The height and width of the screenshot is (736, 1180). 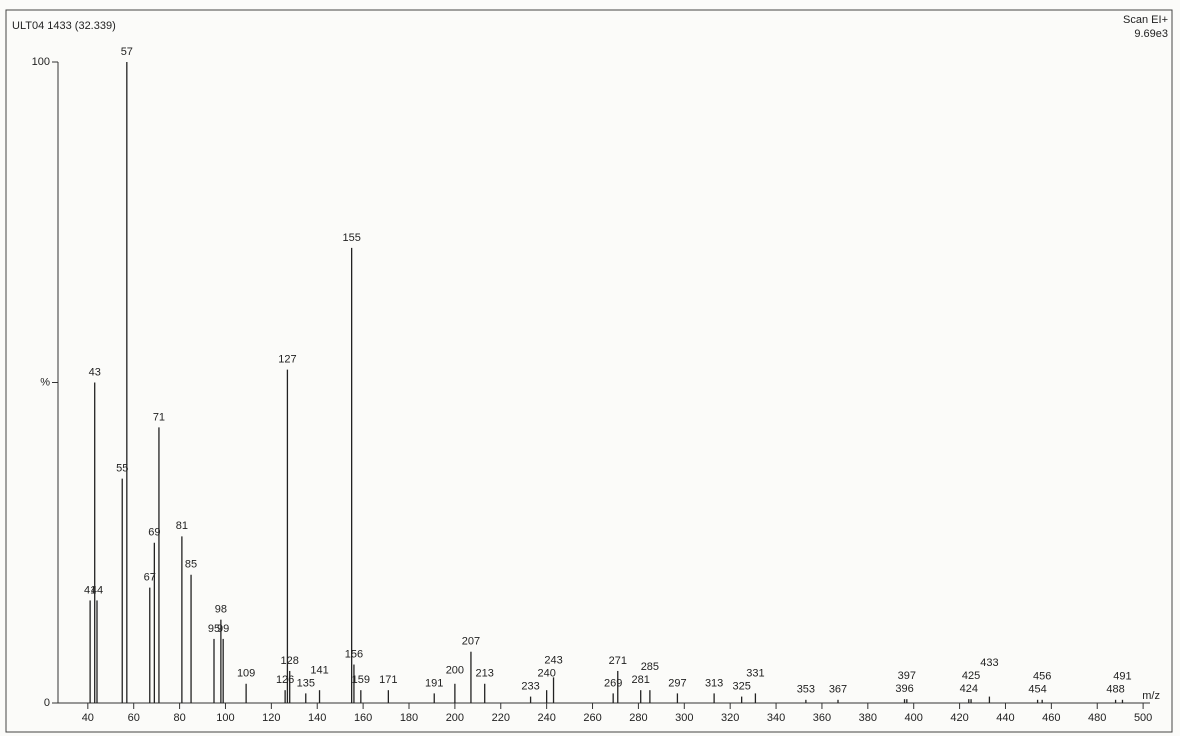 What do you see at coordinates (1037, 690) in the screenshot?
I see `peak-label: 454` at bounding box center [1037, 690].